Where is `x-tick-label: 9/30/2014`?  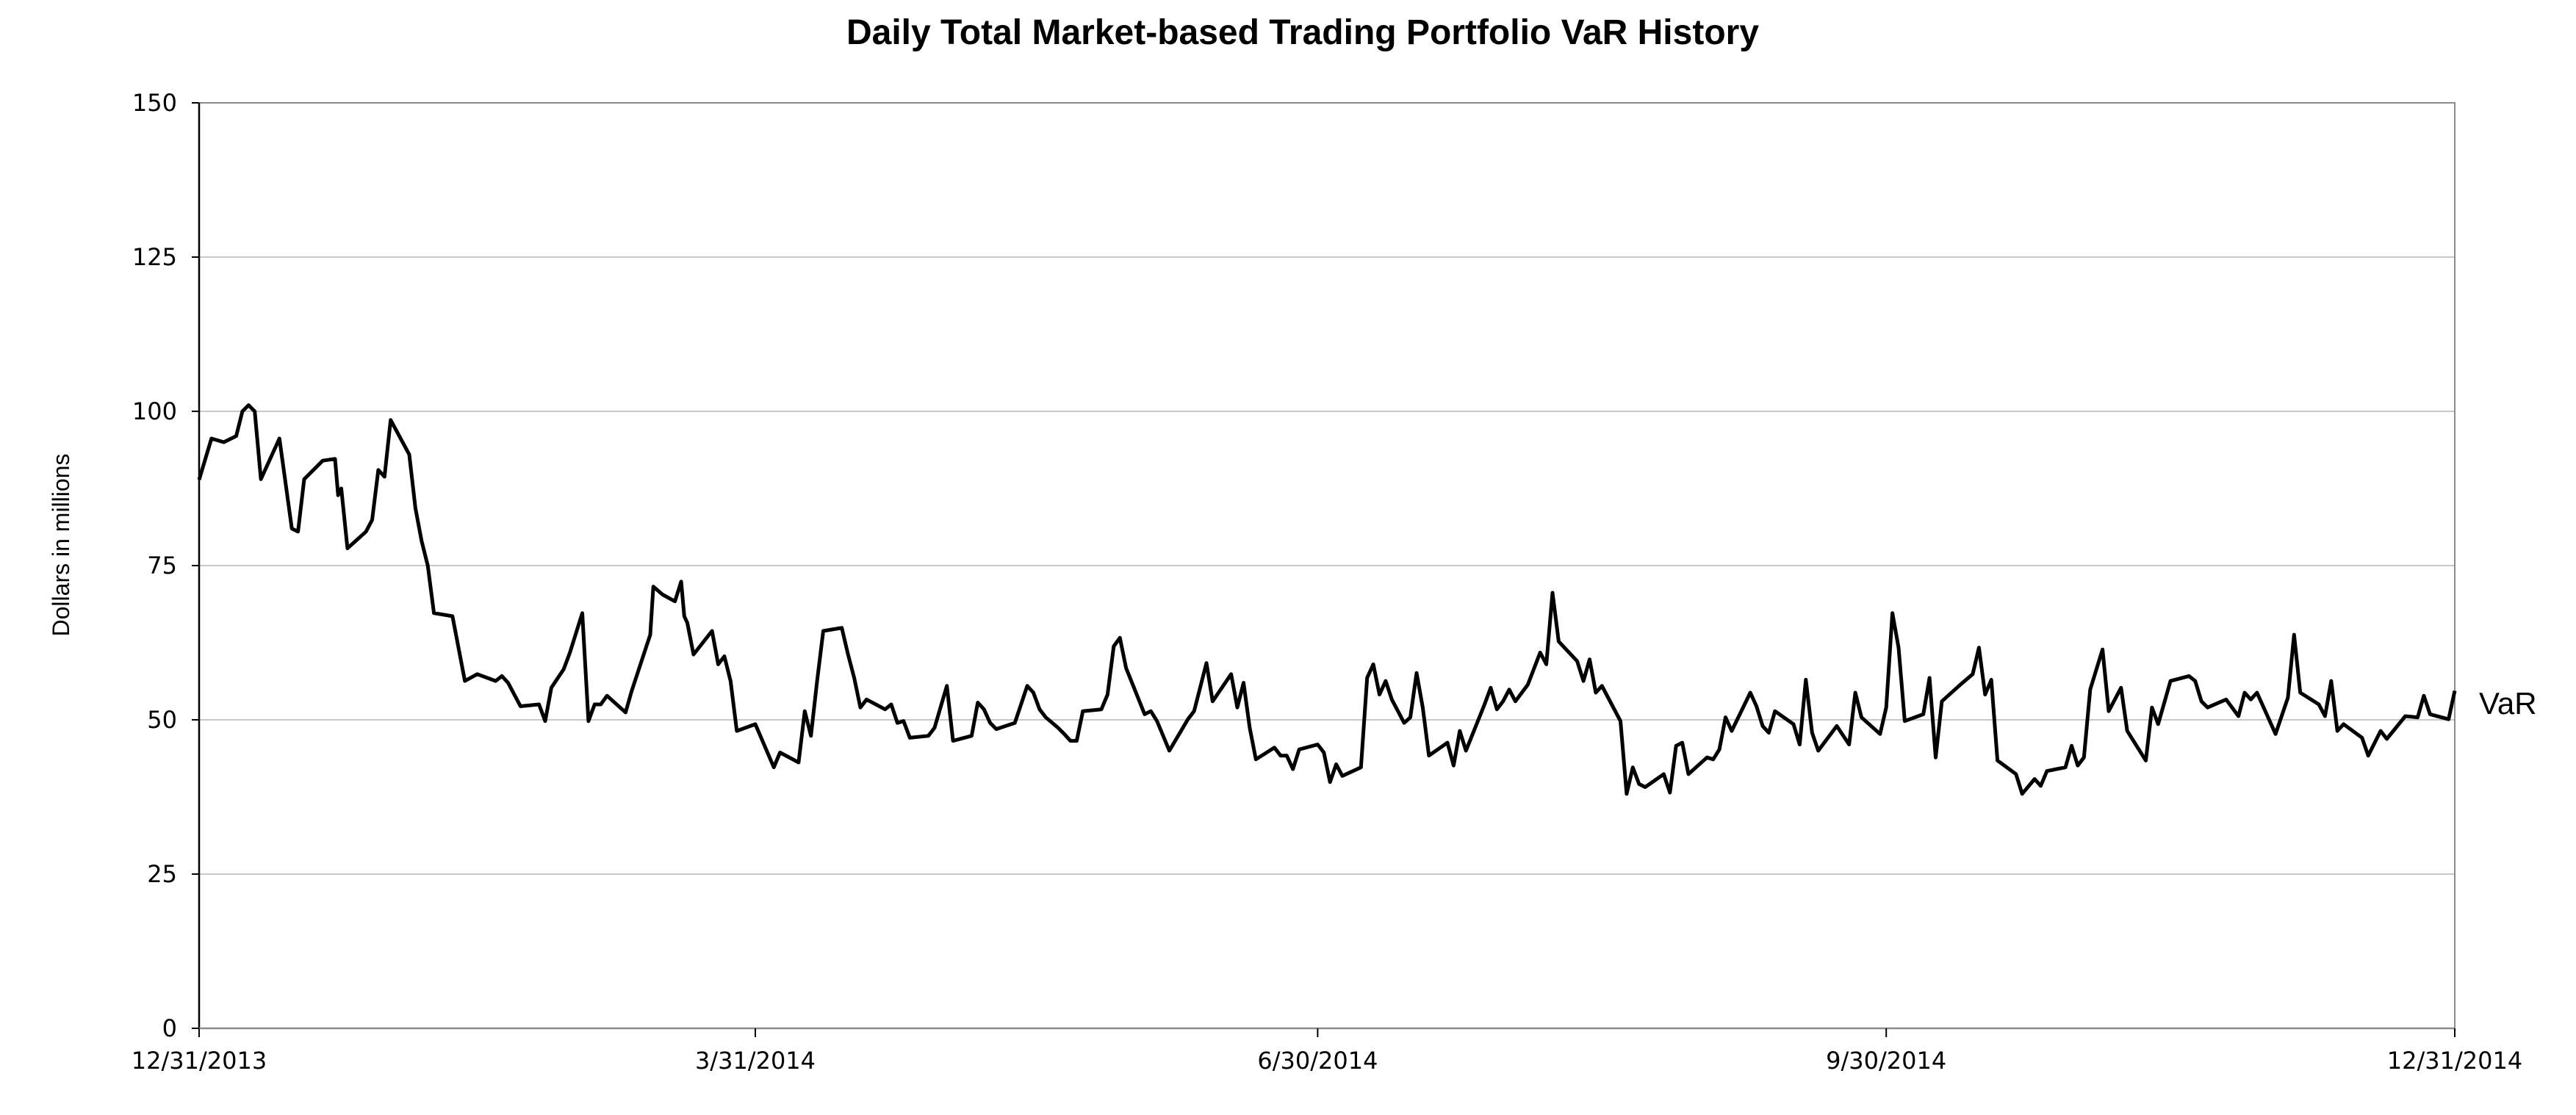 x-tick-label: 9/30/2014 is located at coordinates (1886, 1061).